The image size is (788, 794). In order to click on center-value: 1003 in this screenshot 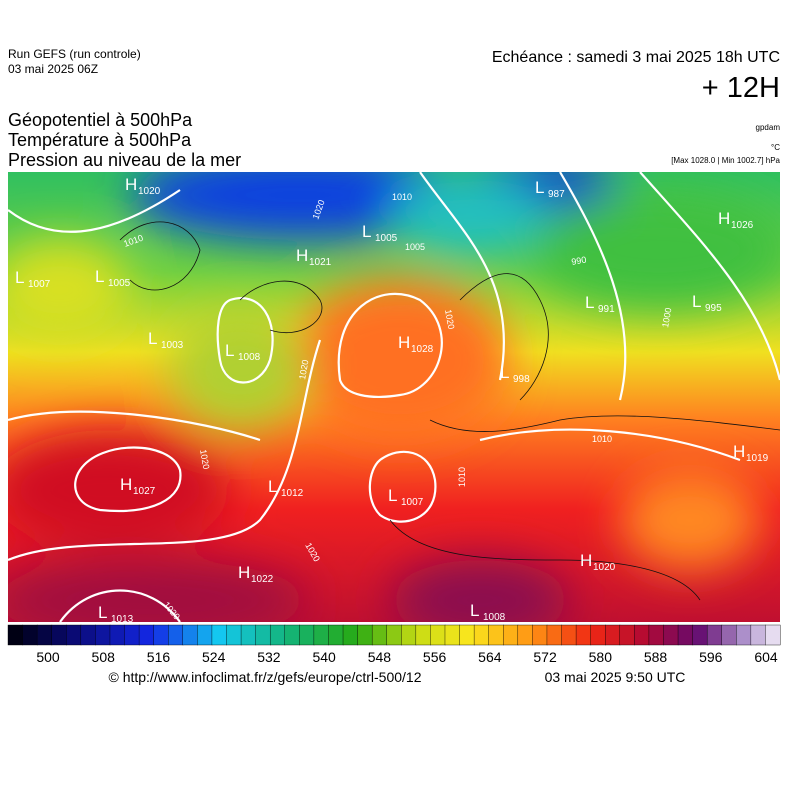, I will do `click(172, 345)`.